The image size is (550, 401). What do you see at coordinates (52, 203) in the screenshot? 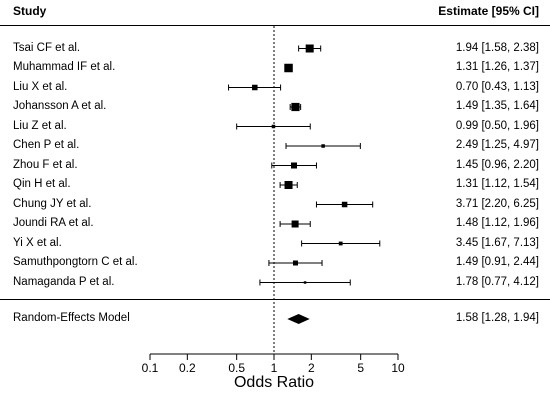
I see `study-label: Chung JY et al.` at bounding box center [52, 203].